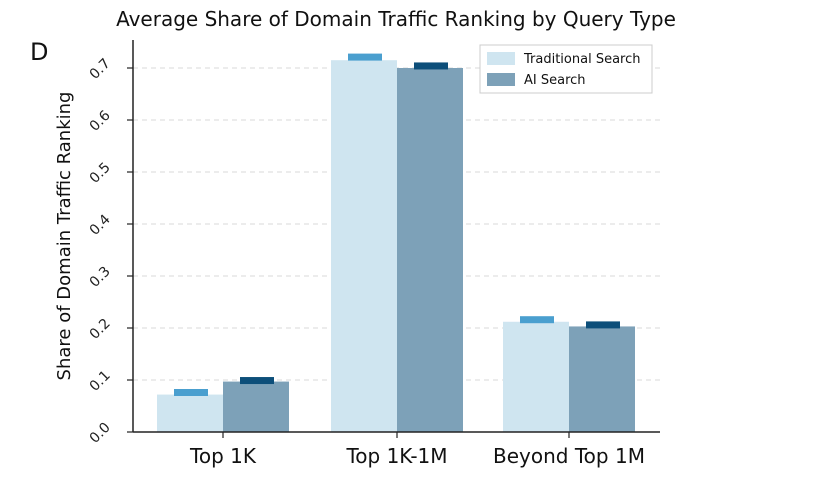  What do you see at coordinates (555, 80) in the screenshot?
I see `legend-label-ai-search: AI Search` at bounding box center [555, 80].